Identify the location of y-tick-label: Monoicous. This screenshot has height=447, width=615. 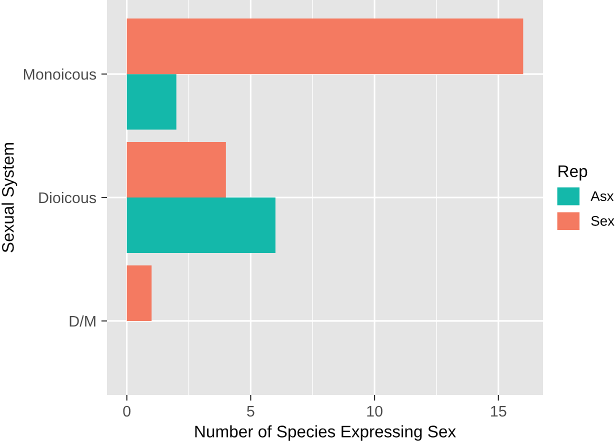
(60, 74).